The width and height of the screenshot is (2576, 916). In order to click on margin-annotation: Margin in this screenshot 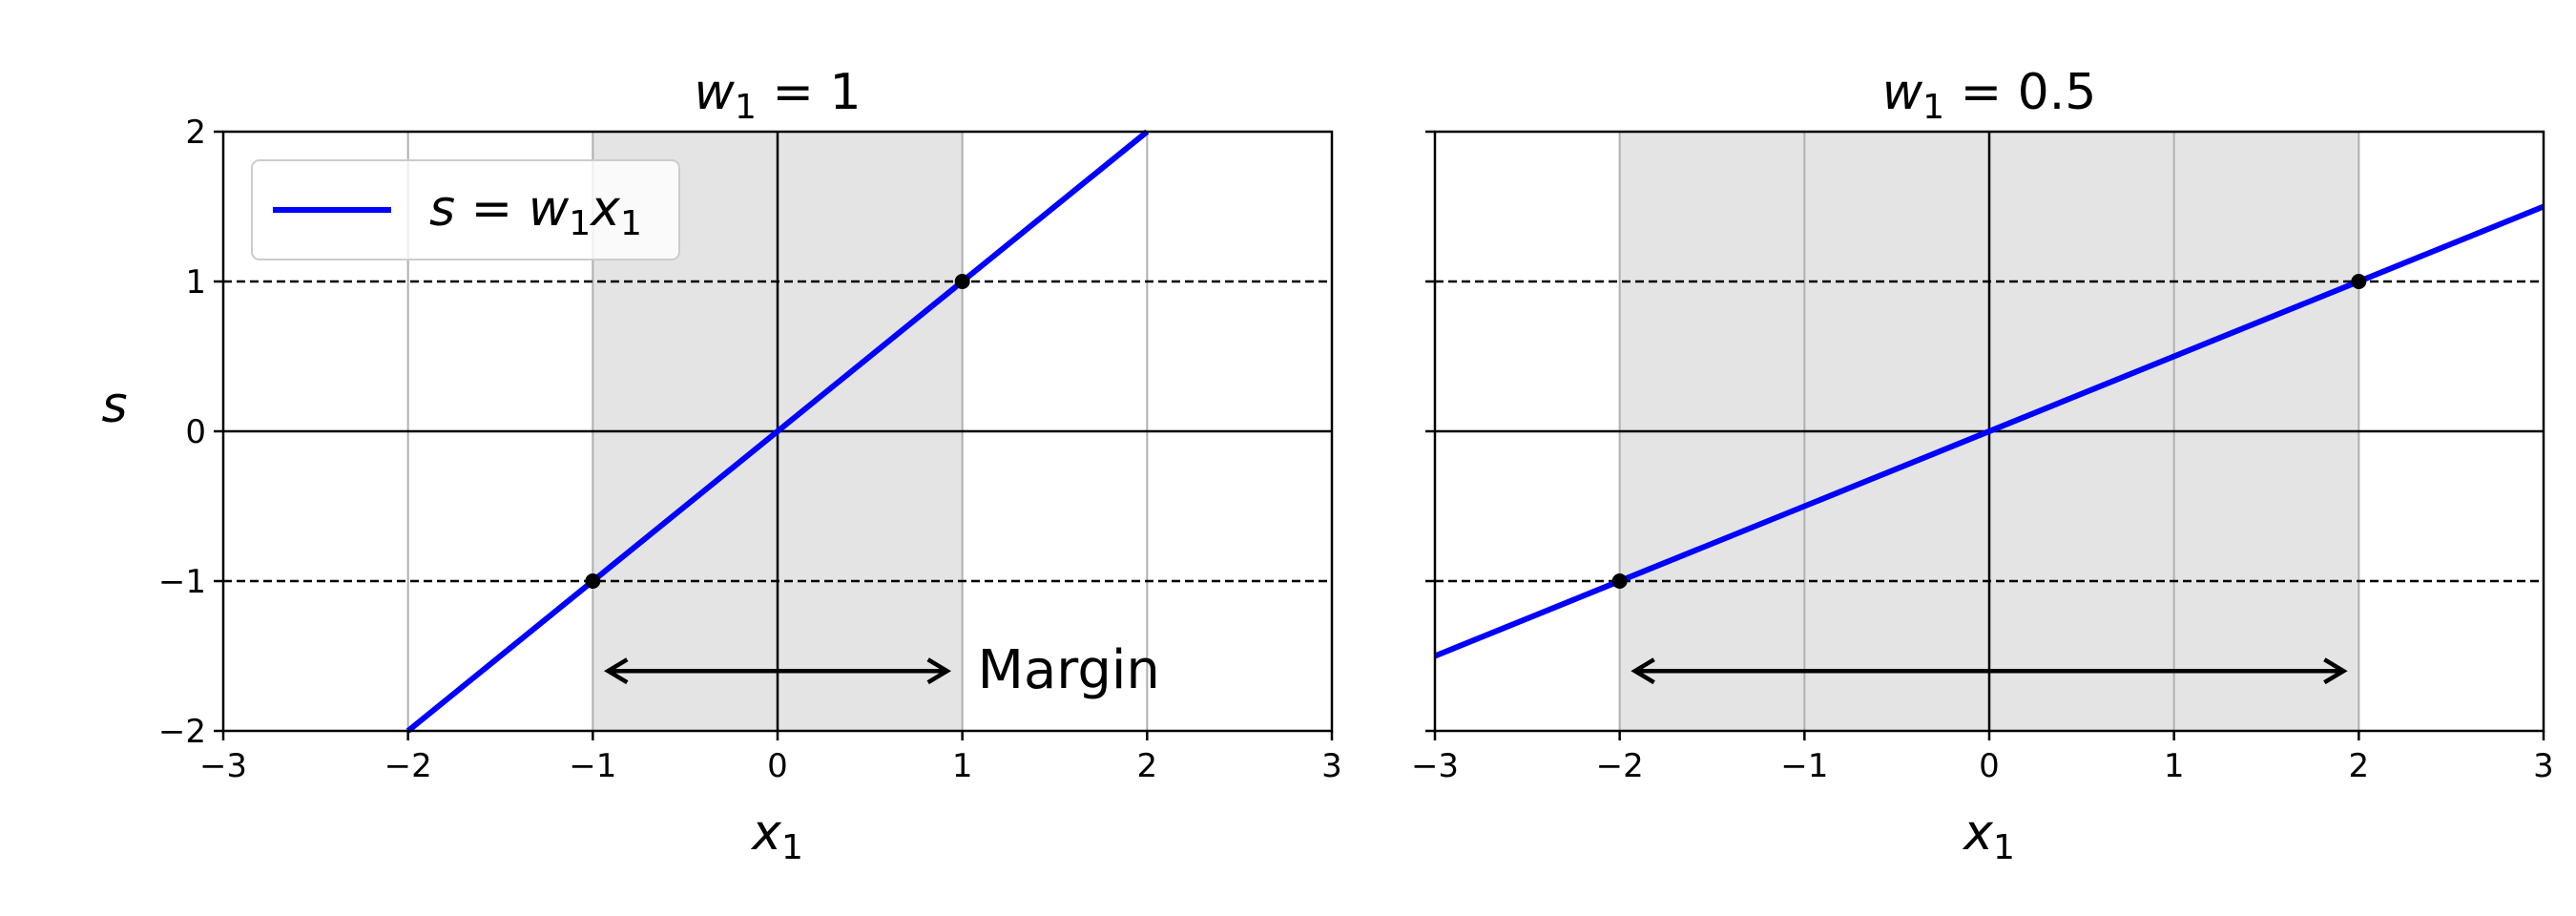, I will do `click(1069, 670)`.